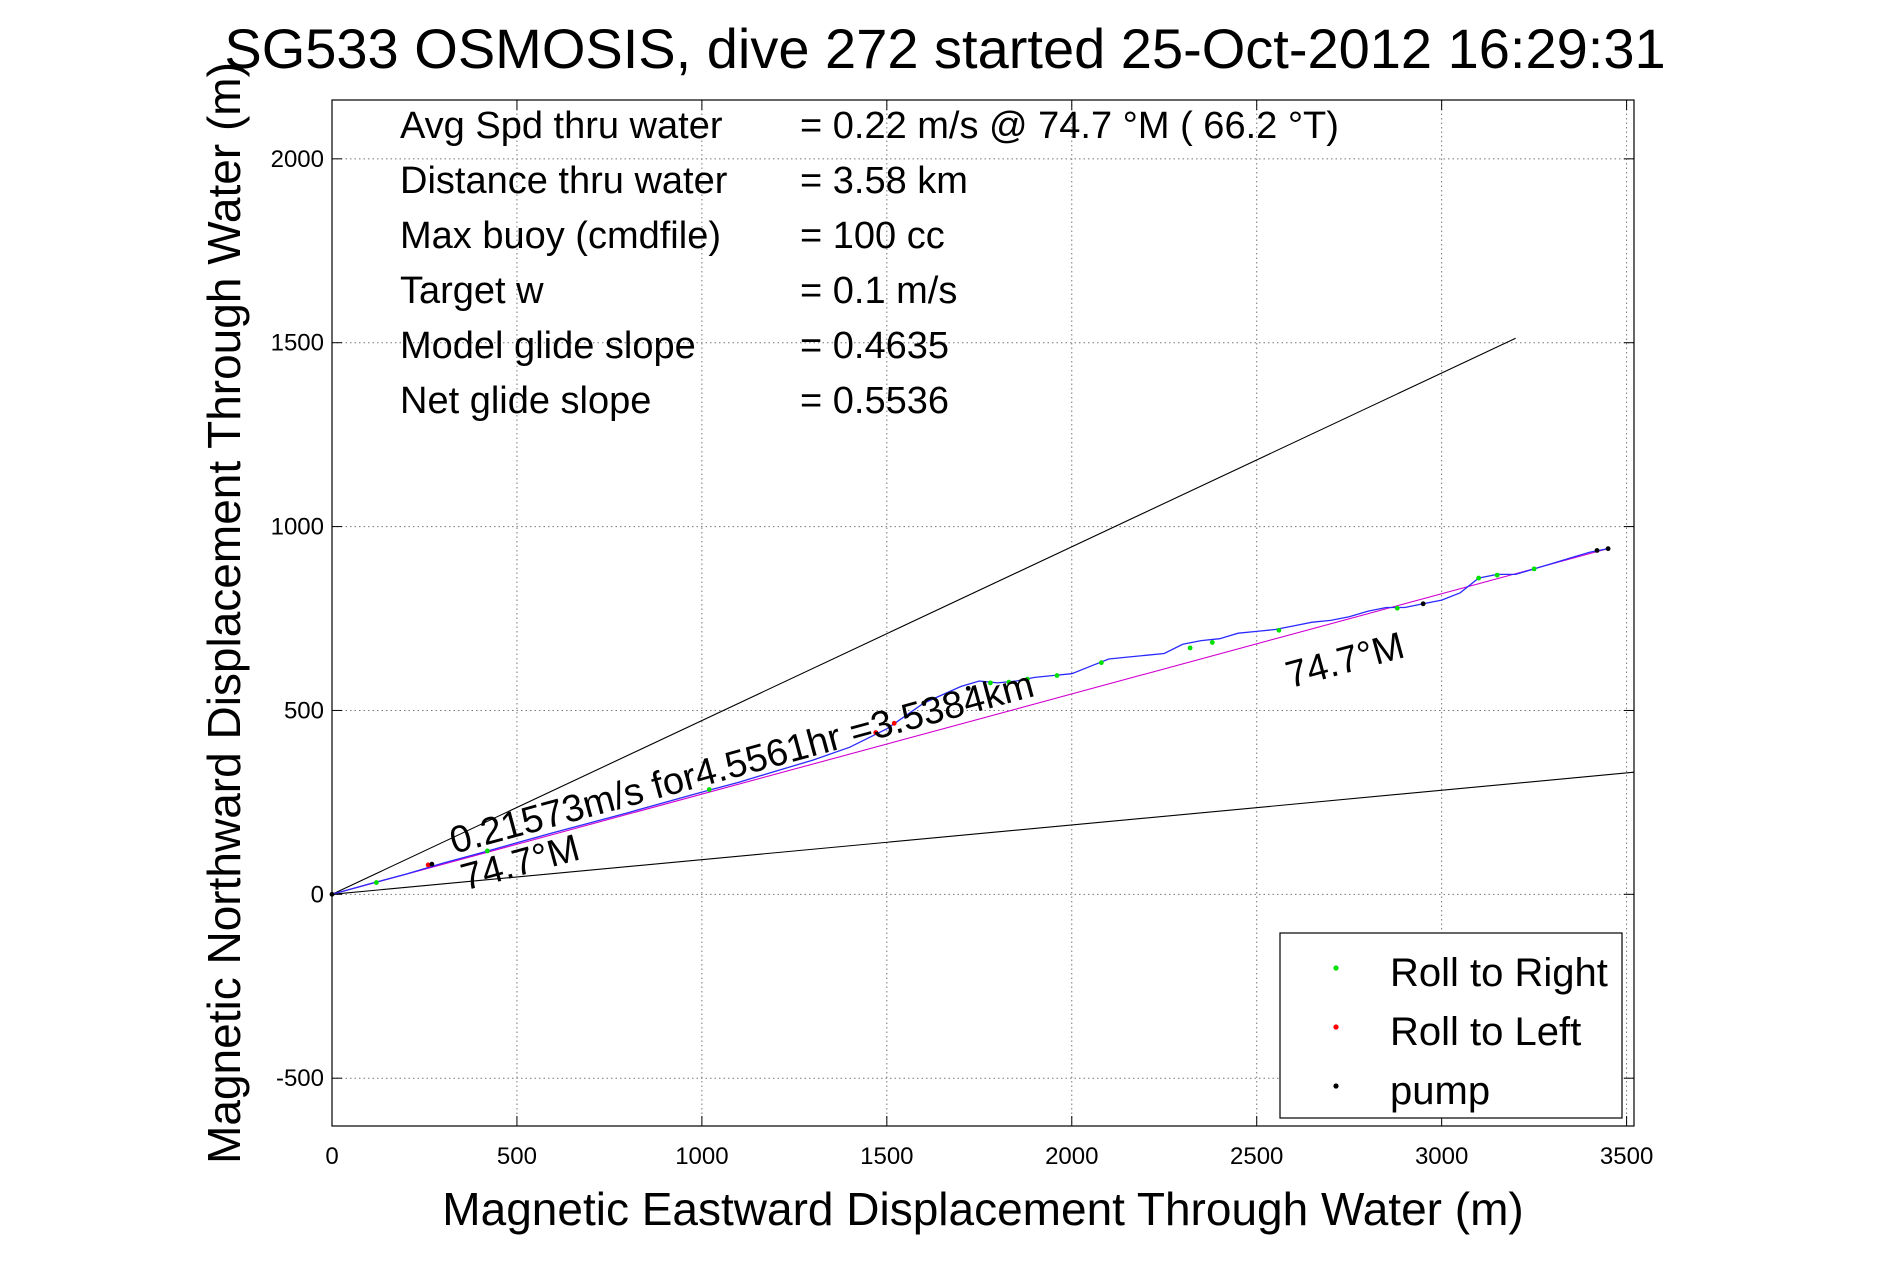 Image resolution: width=1891 pixels, height=1262 pixels. Describe the element at coordinates (525, 401) in the screenshot. I see `stat-label: Net glide slope` at that location.